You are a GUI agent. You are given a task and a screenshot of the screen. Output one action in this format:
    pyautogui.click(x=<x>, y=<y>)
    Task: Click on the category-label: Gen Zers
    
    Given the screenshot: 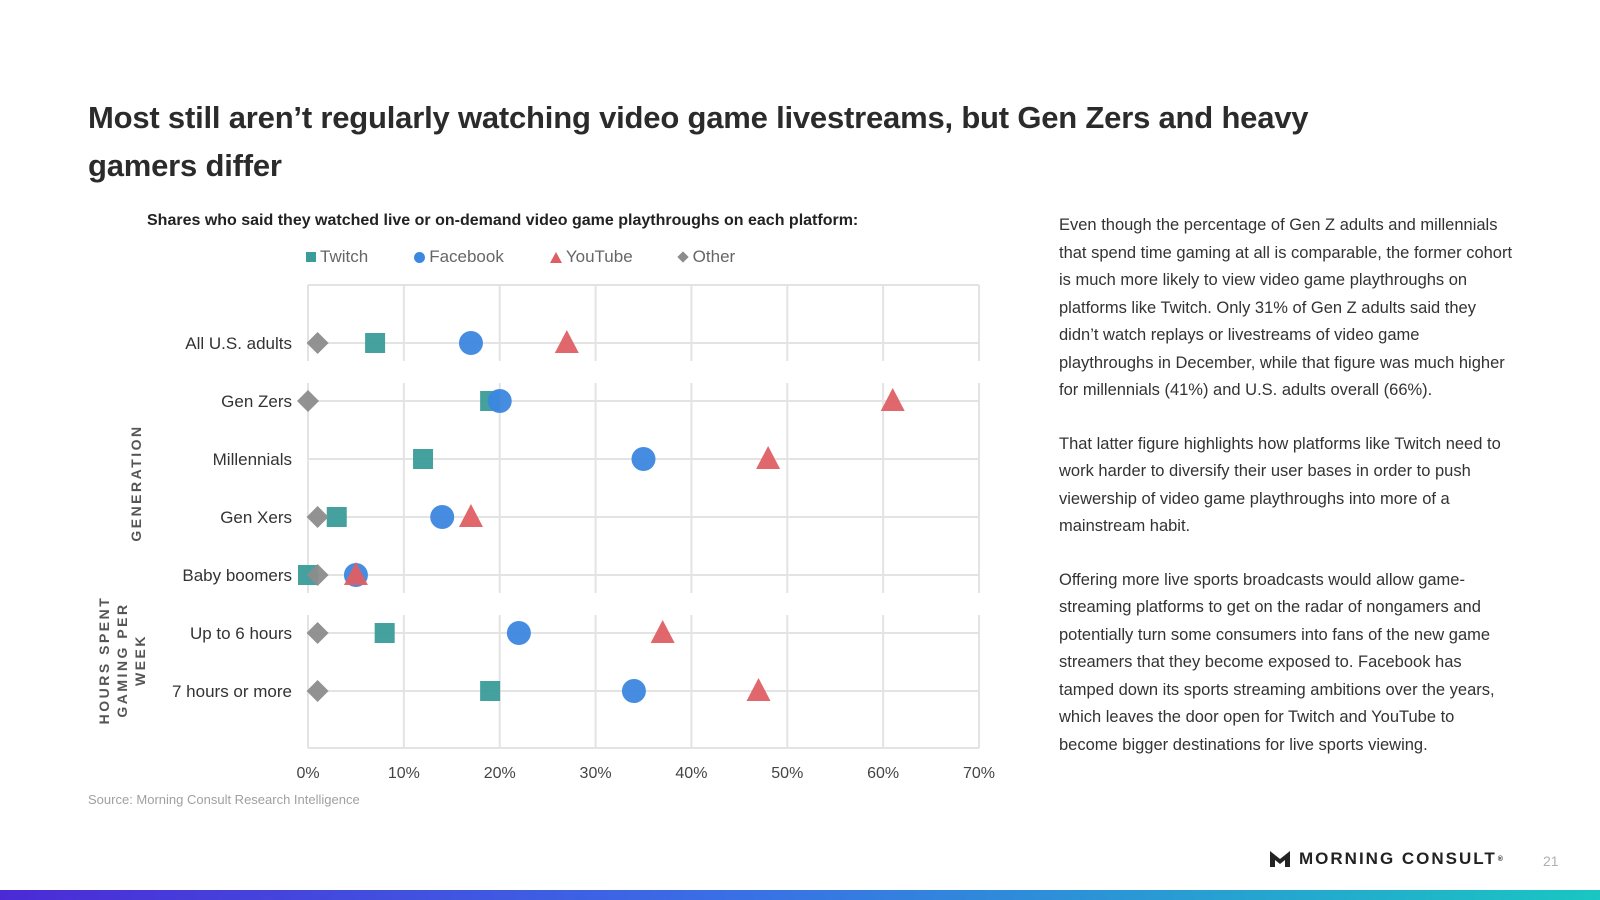 What is the action you would take?
    pyautogui.click(x=256, y=401)
    